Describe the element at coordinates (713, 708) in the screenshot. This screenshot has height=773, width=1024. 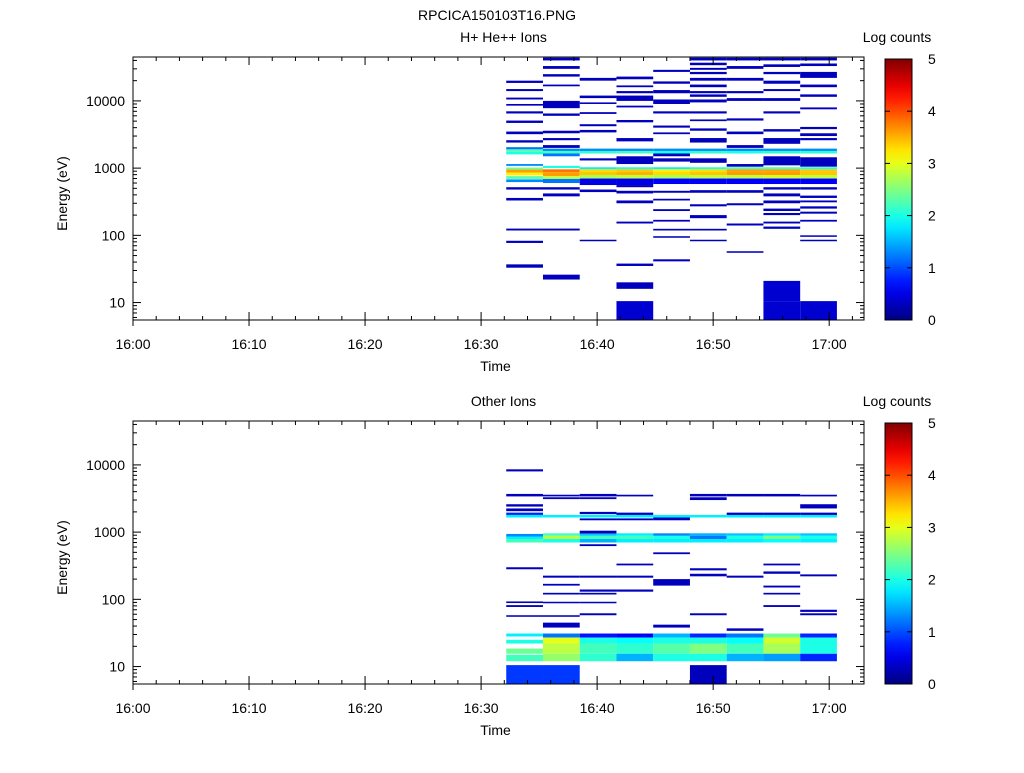
I see `x-tick-label: 16:50` at that location.